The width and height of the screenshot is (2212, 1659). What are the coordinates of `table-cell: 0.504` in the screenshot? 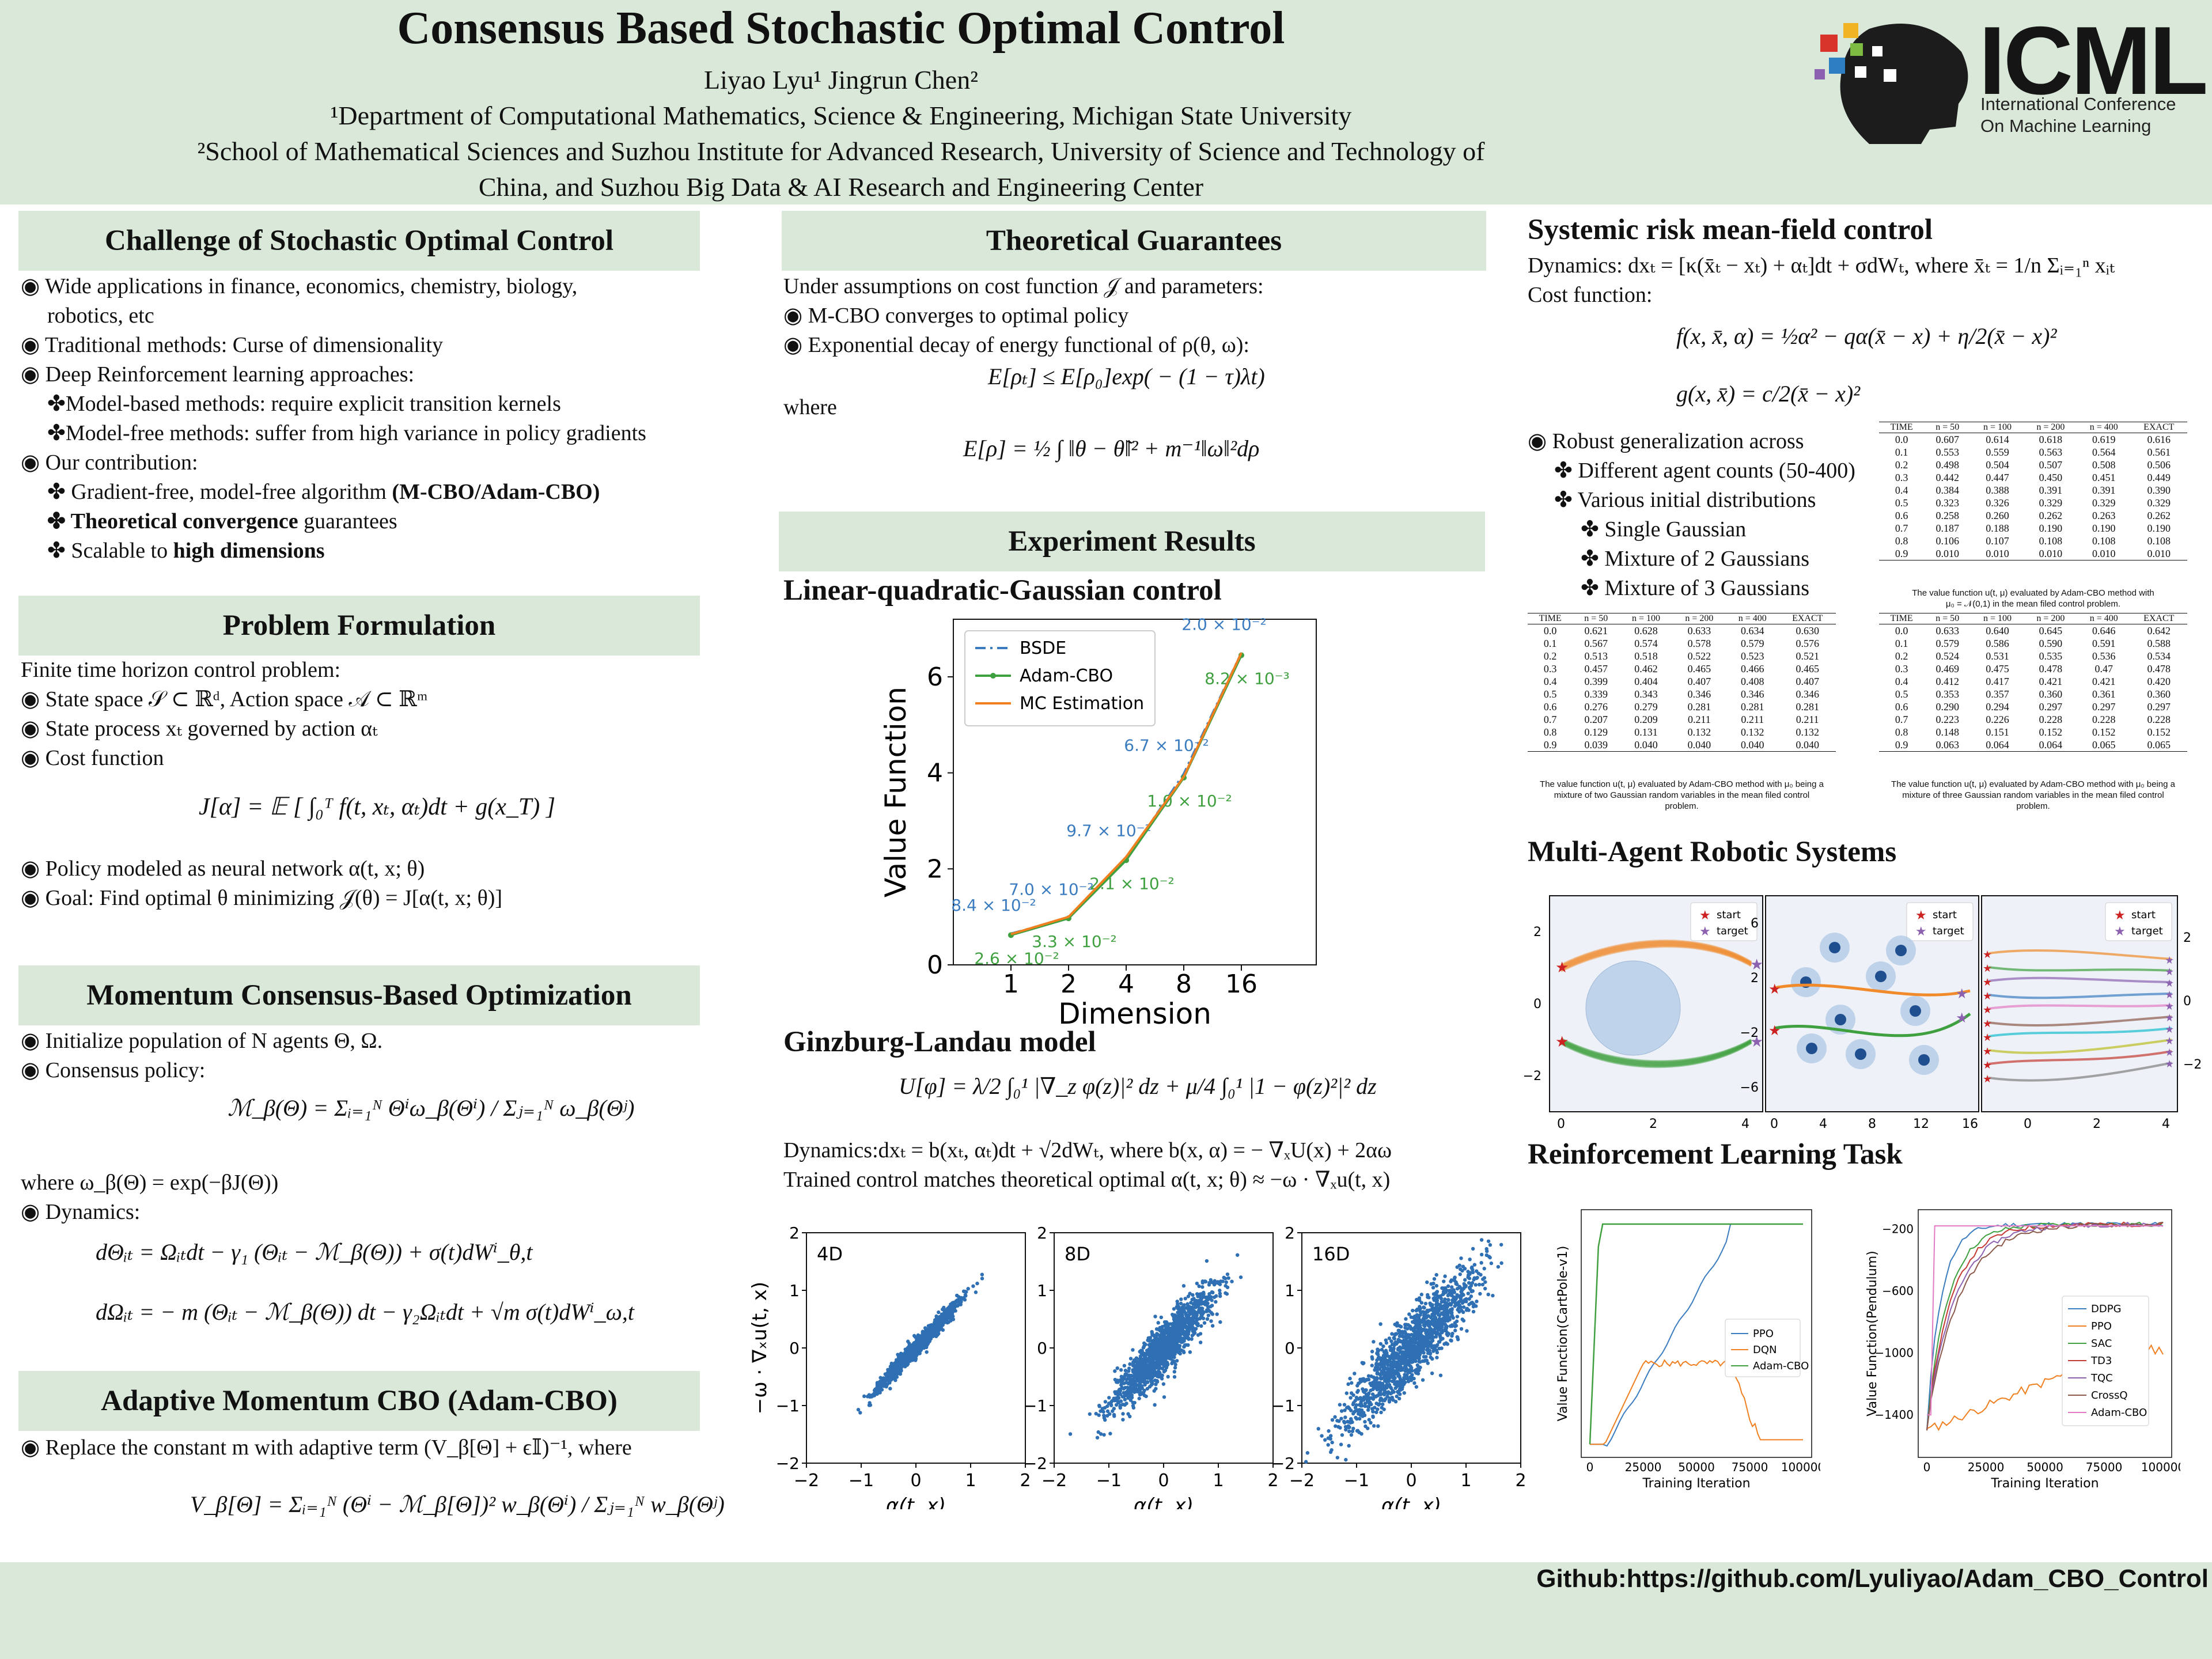 It's located at (1997, 465).